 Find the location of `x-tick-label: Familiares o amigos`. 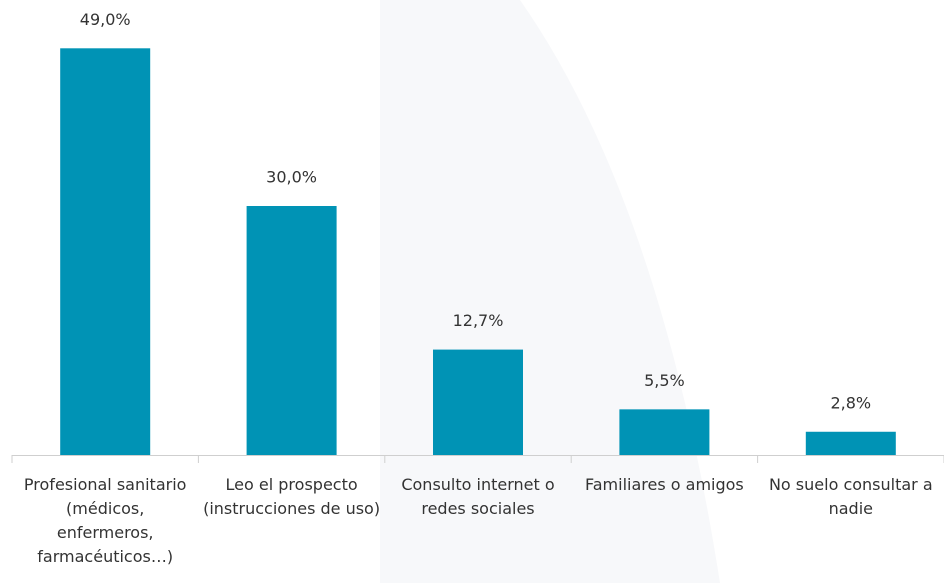

x-tick-label: Familiares o amigos is located at coordinates (664, 484).